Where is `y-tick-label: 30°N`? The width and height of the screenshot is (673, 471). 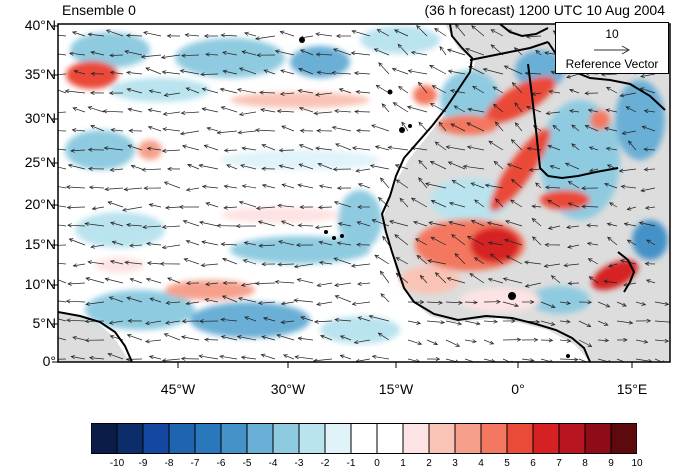 y-tick-label: 30°N is located at coordinates (40, 118).